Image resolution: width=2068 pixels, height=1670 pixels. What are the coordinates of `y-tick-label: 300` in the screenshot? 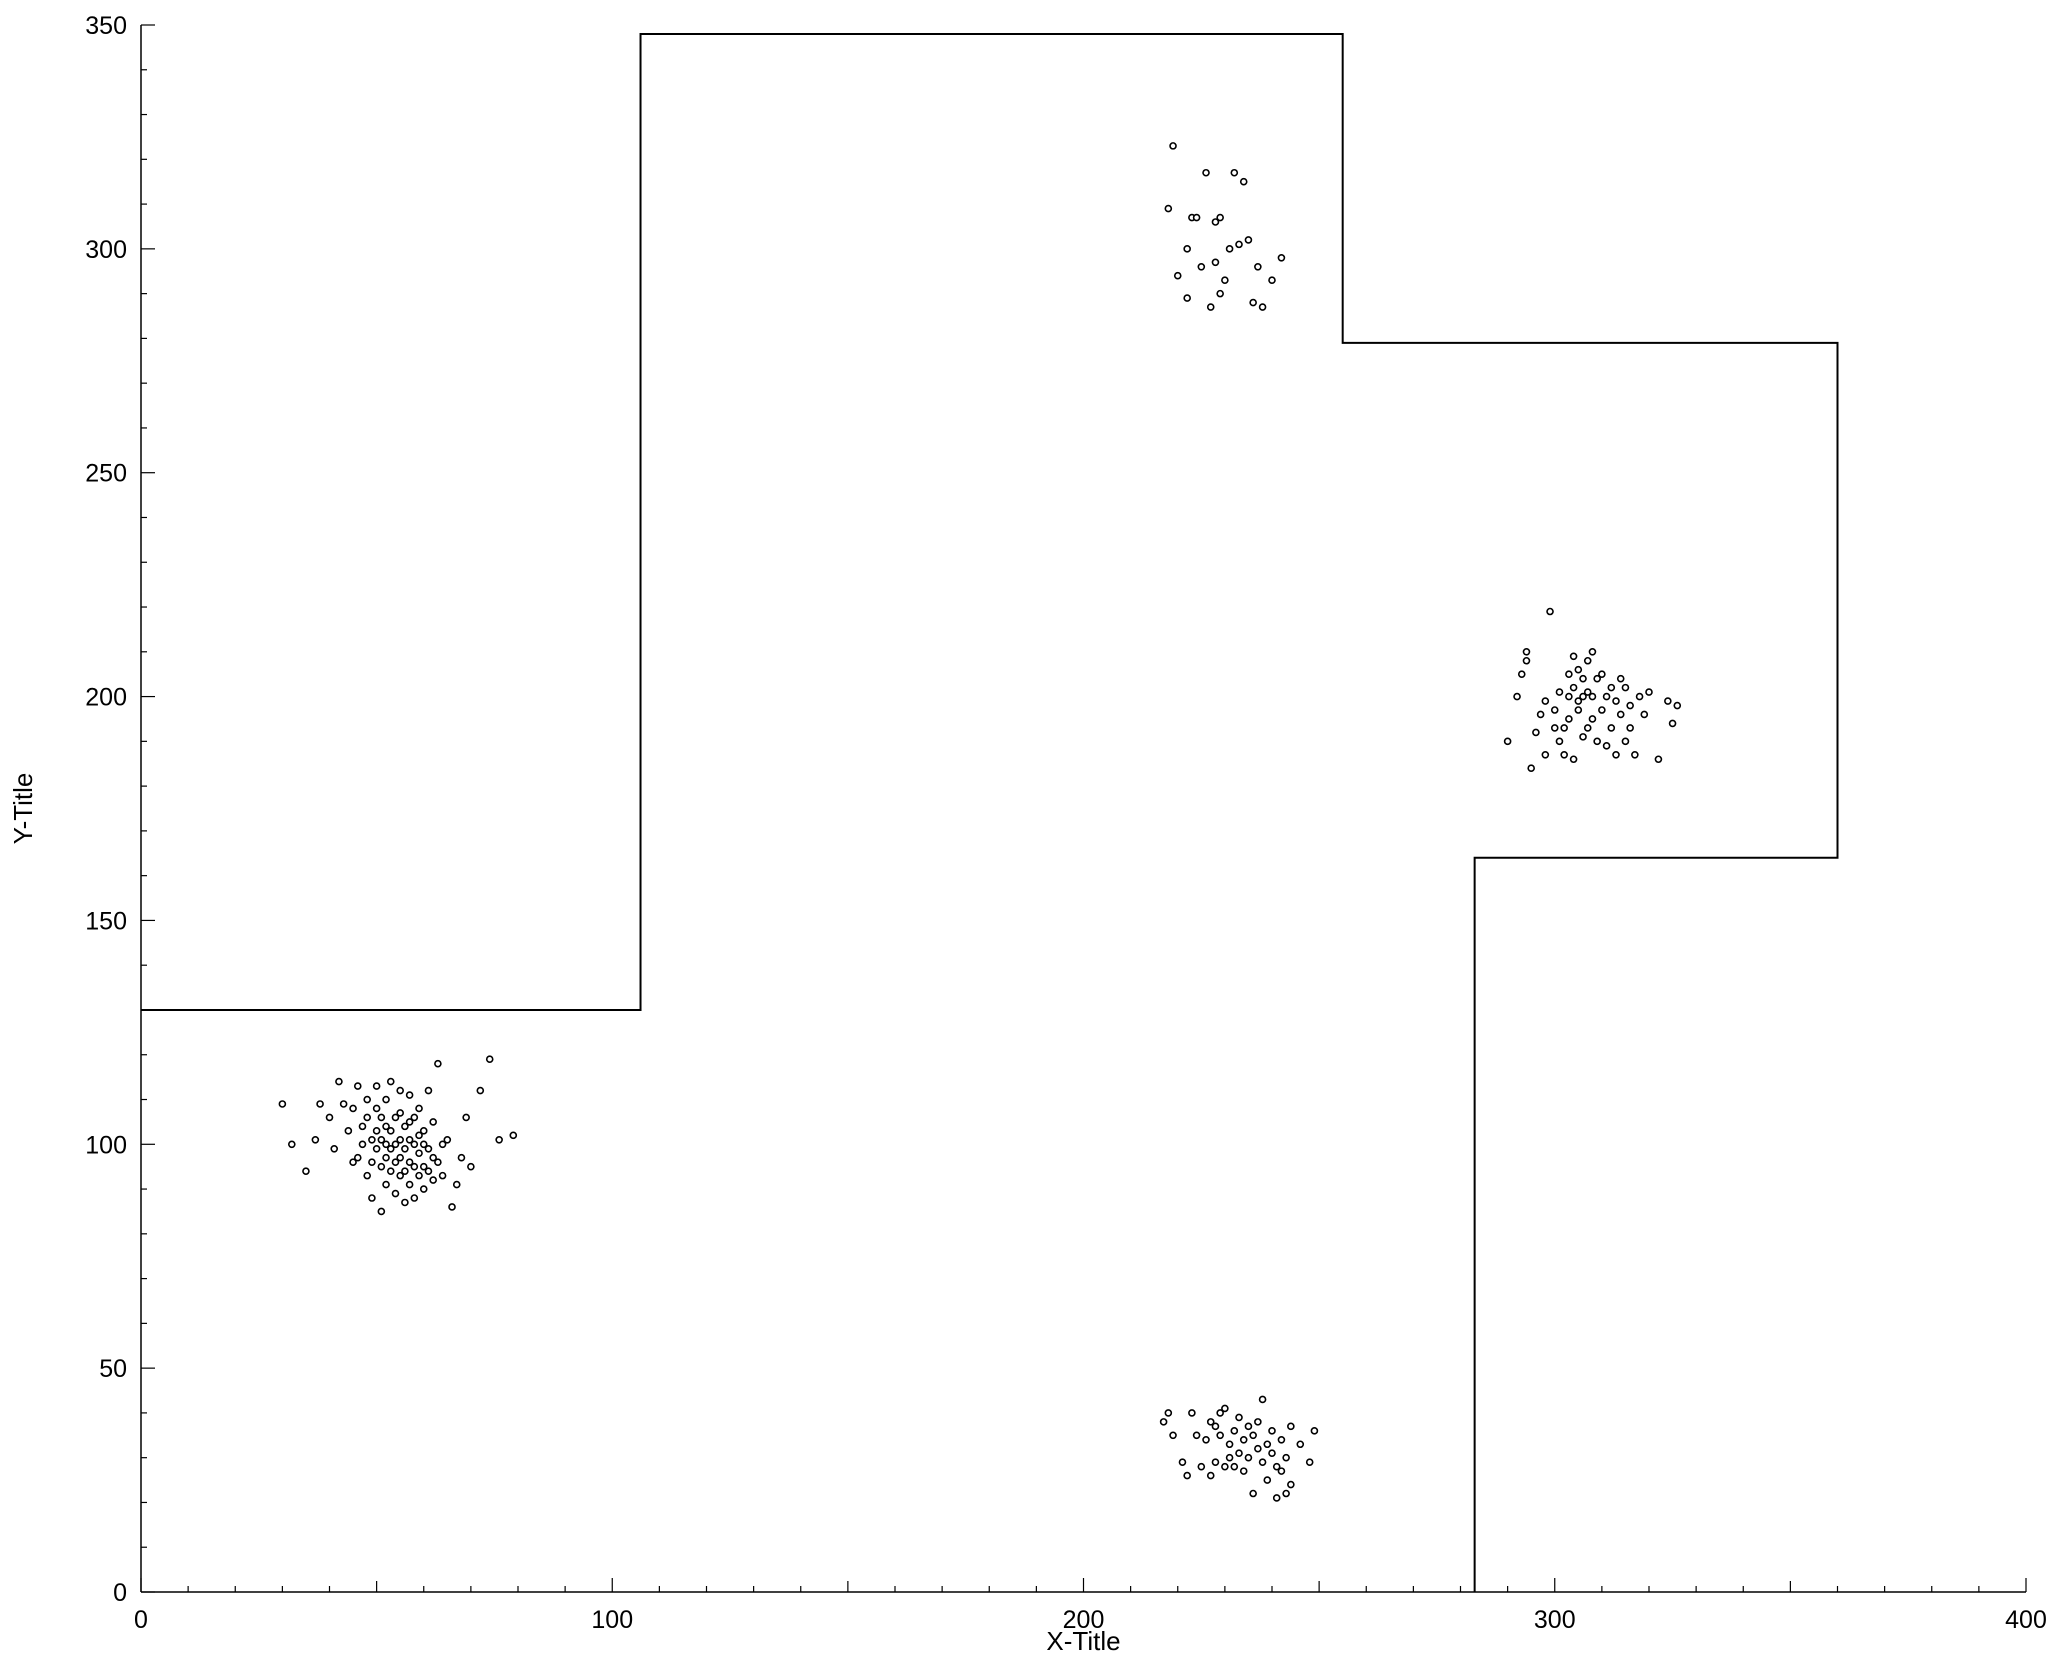 It's located at (106, 250).